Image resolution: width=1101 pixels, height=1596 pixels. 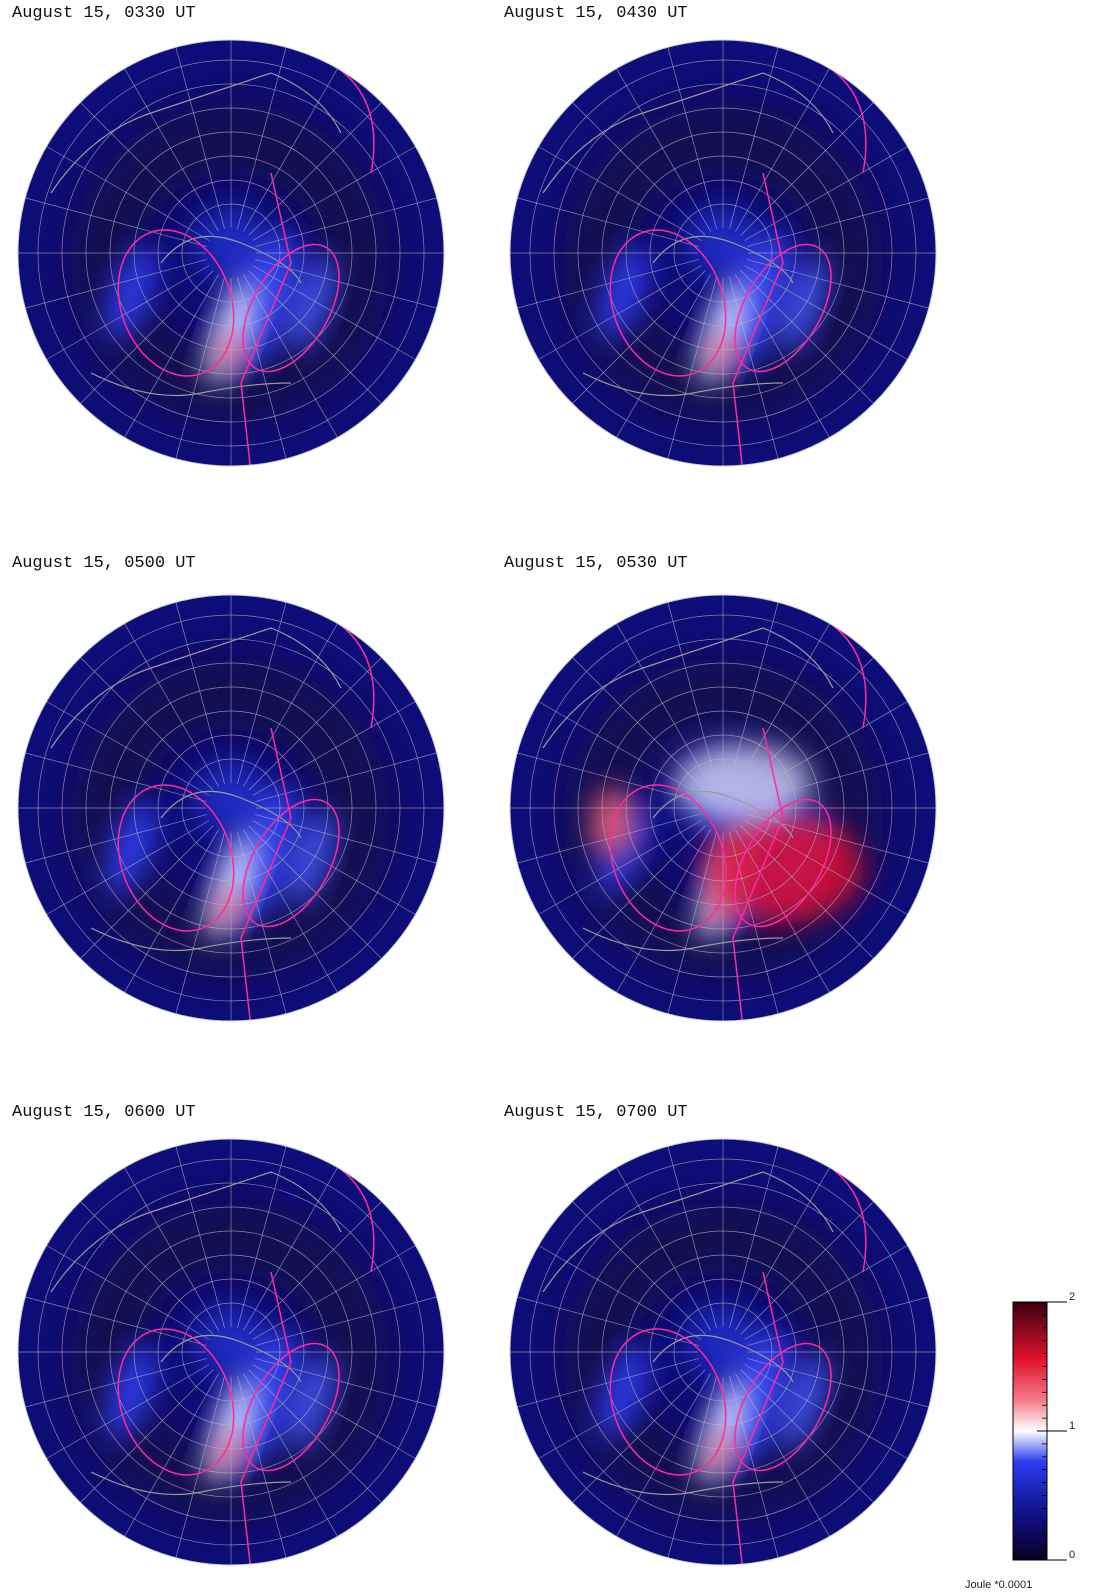 I want to click on panel-title: August 15, 0500 UT, so click(x=104, y=563).